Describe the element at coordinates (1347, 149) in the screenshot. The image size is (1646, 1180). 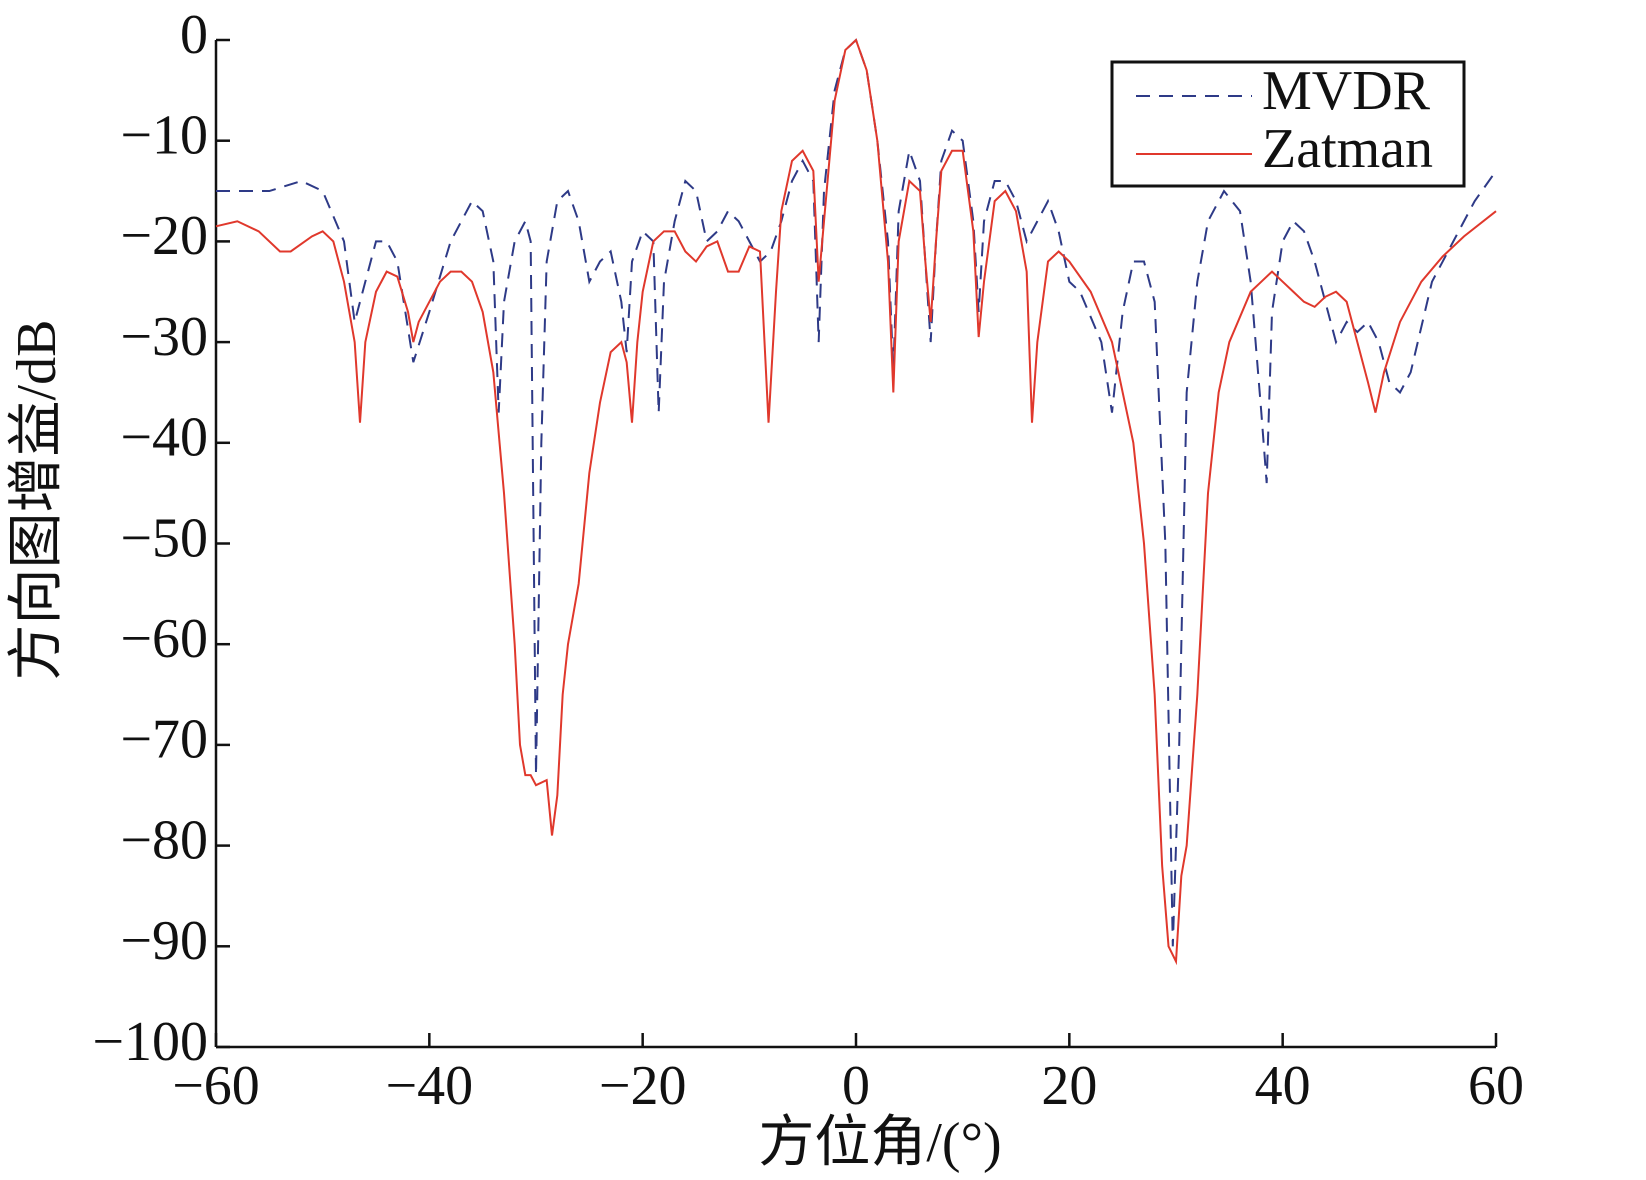
I see `legend-label: Zatman` at that location.